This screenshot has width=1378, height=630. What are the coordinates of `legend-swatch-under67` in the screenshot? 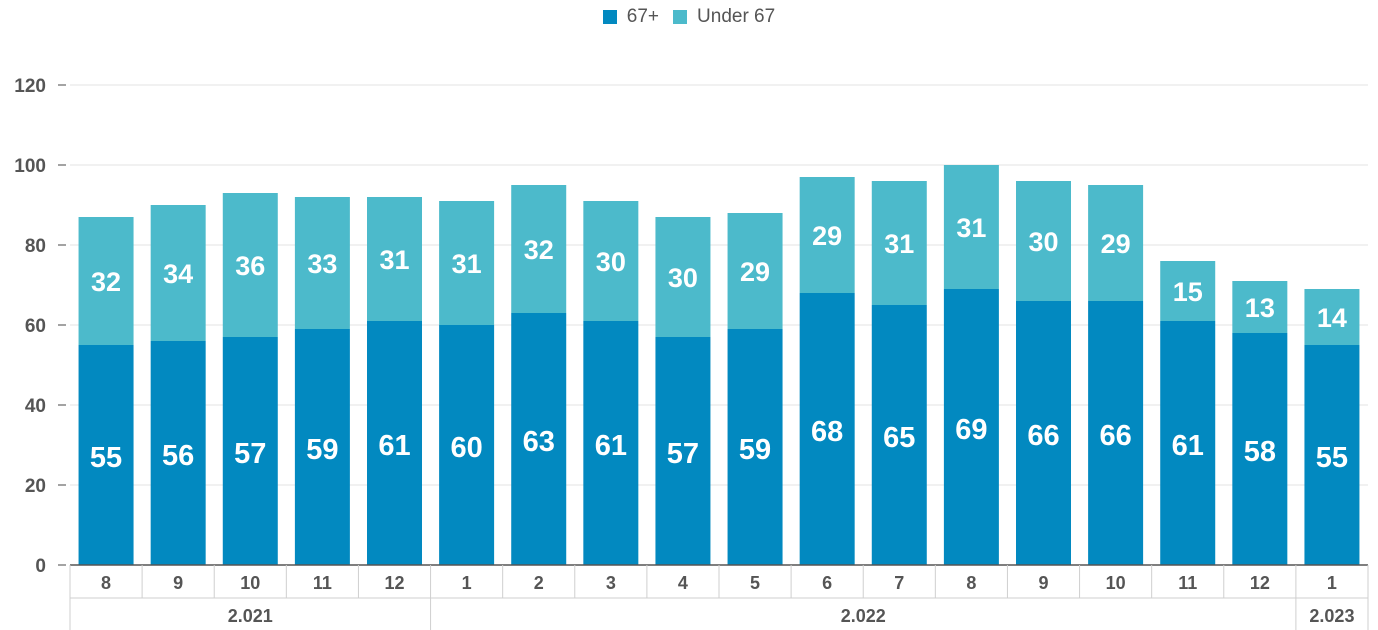 It's located at (680, 17).